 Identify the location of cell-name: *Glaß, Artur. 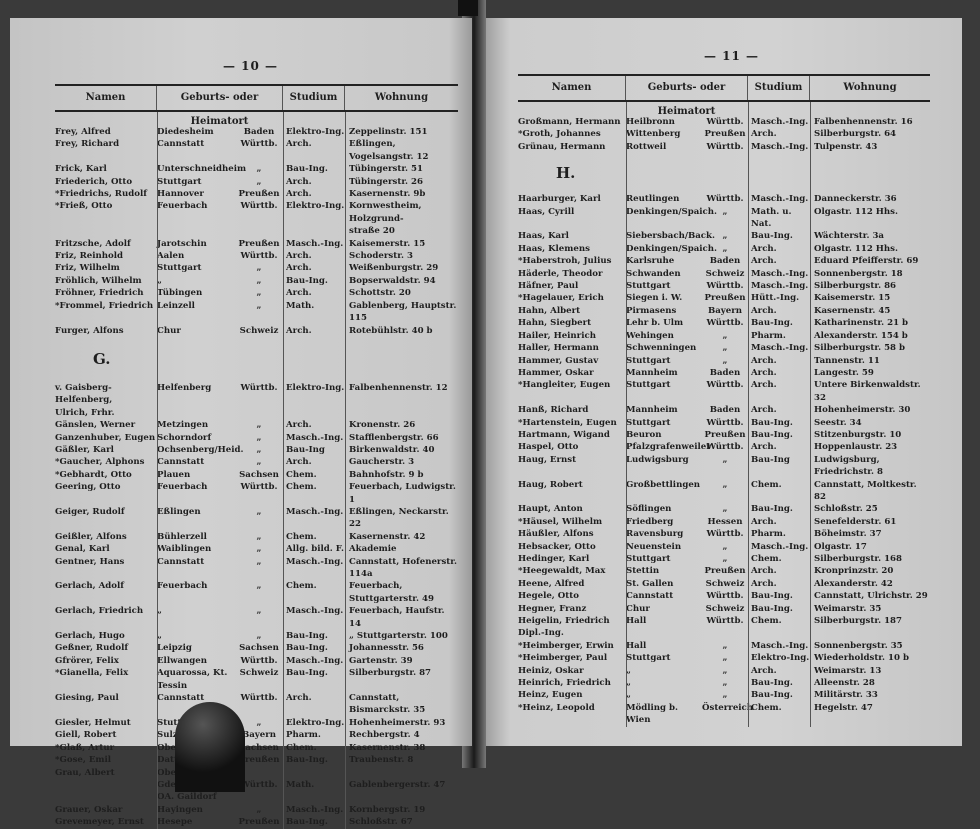
(85, 747).